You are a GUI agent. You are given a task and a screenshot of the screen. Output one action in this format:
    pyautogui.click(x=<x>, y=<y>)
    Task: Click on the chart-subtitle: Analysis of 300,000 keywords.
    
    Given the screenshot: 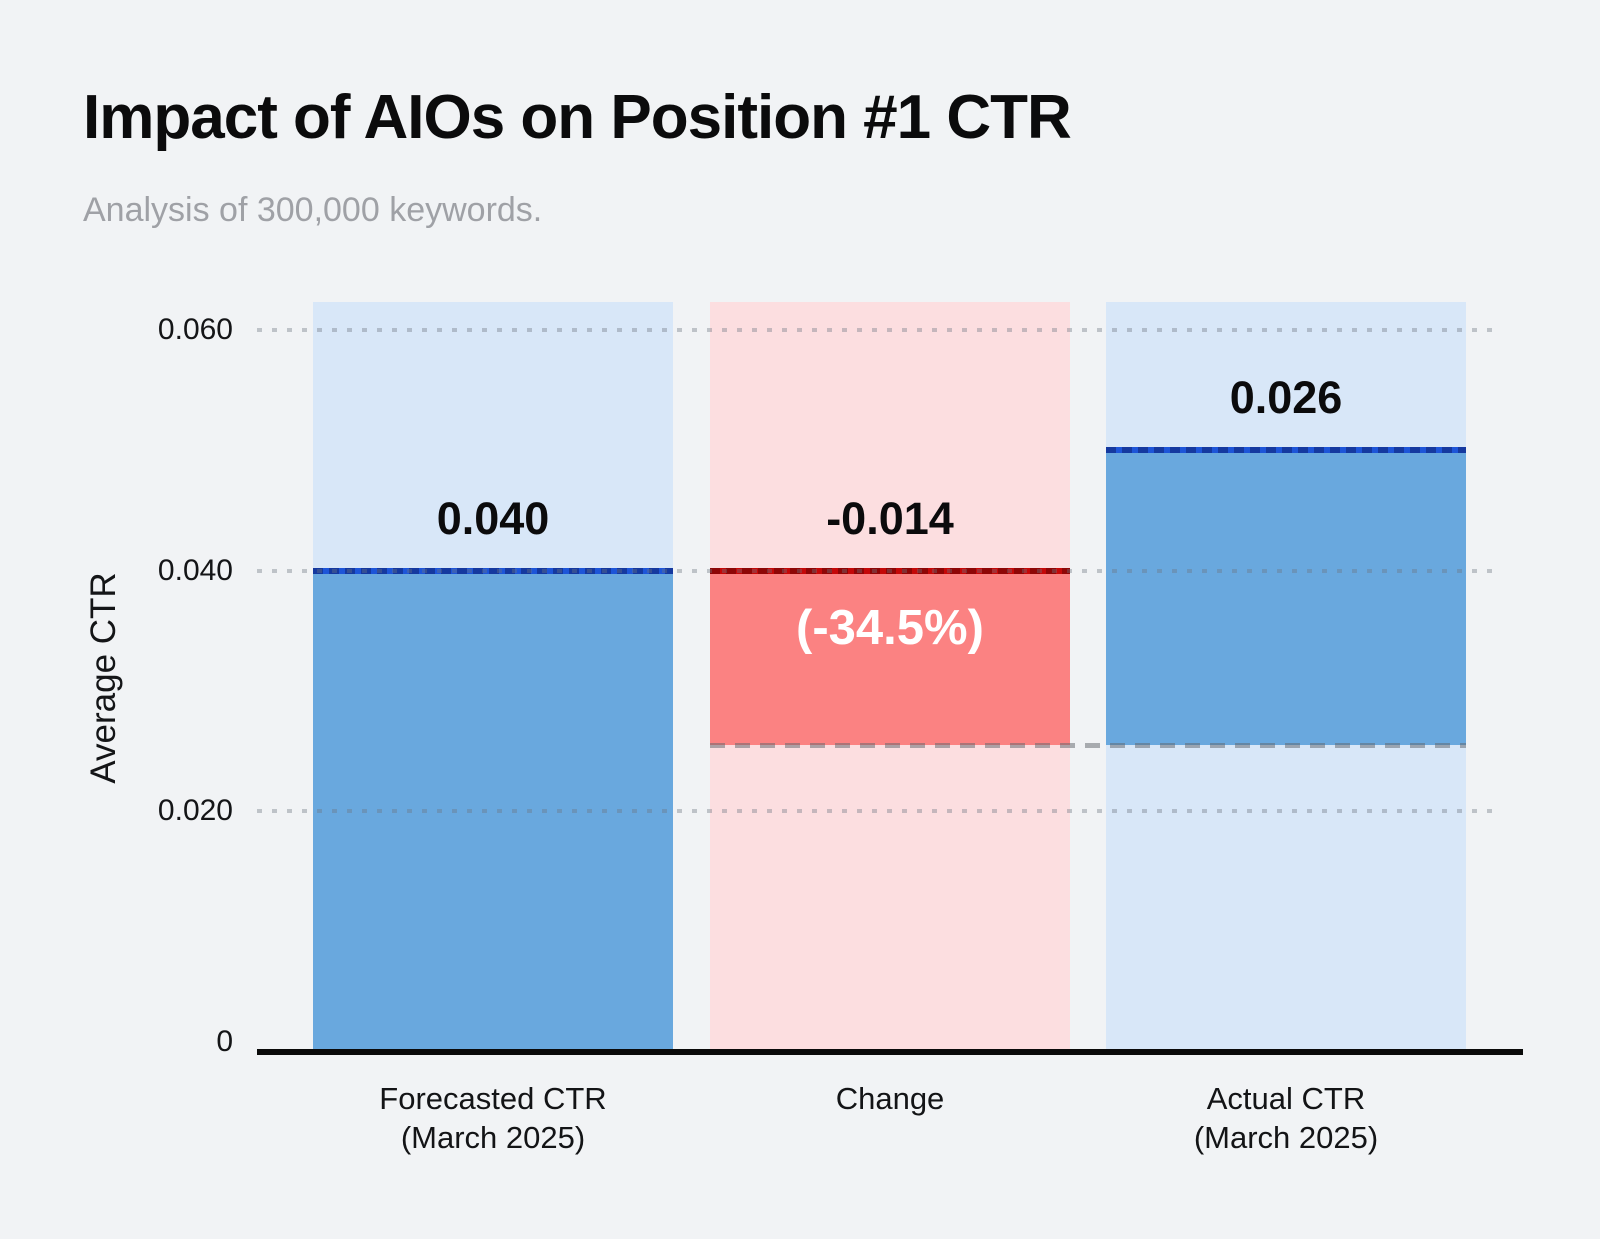 What is the action you would take?
    pyautogui.click(x=313, y=210)
    